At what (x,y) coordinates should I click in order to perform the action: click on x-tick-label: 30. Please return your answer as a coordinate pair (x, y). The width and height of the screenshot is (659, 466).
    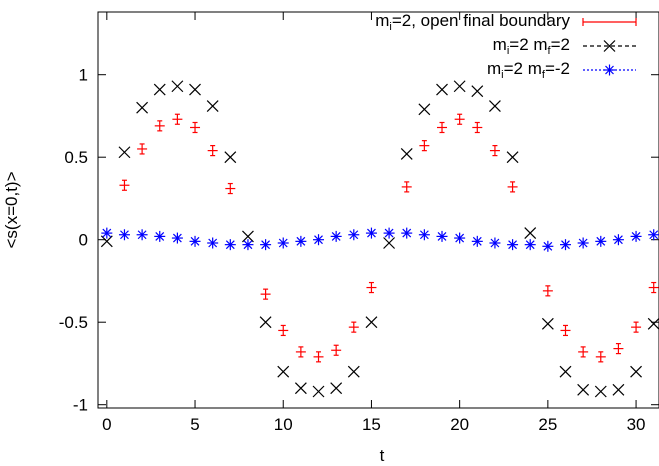
    Looking at the image, I should click on (636, 424).